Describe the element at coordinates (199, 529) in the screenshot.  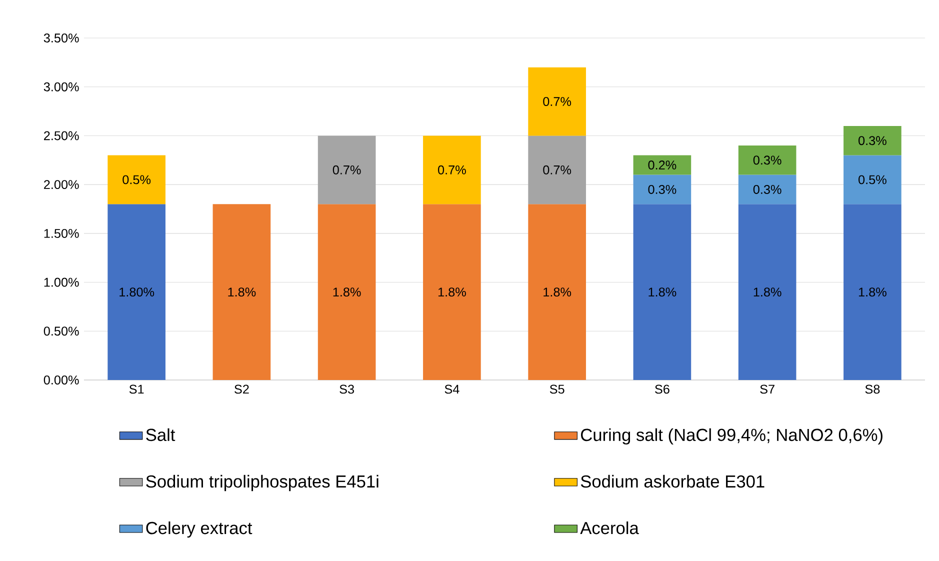
I see `legend-label: Celery extract` at that location.